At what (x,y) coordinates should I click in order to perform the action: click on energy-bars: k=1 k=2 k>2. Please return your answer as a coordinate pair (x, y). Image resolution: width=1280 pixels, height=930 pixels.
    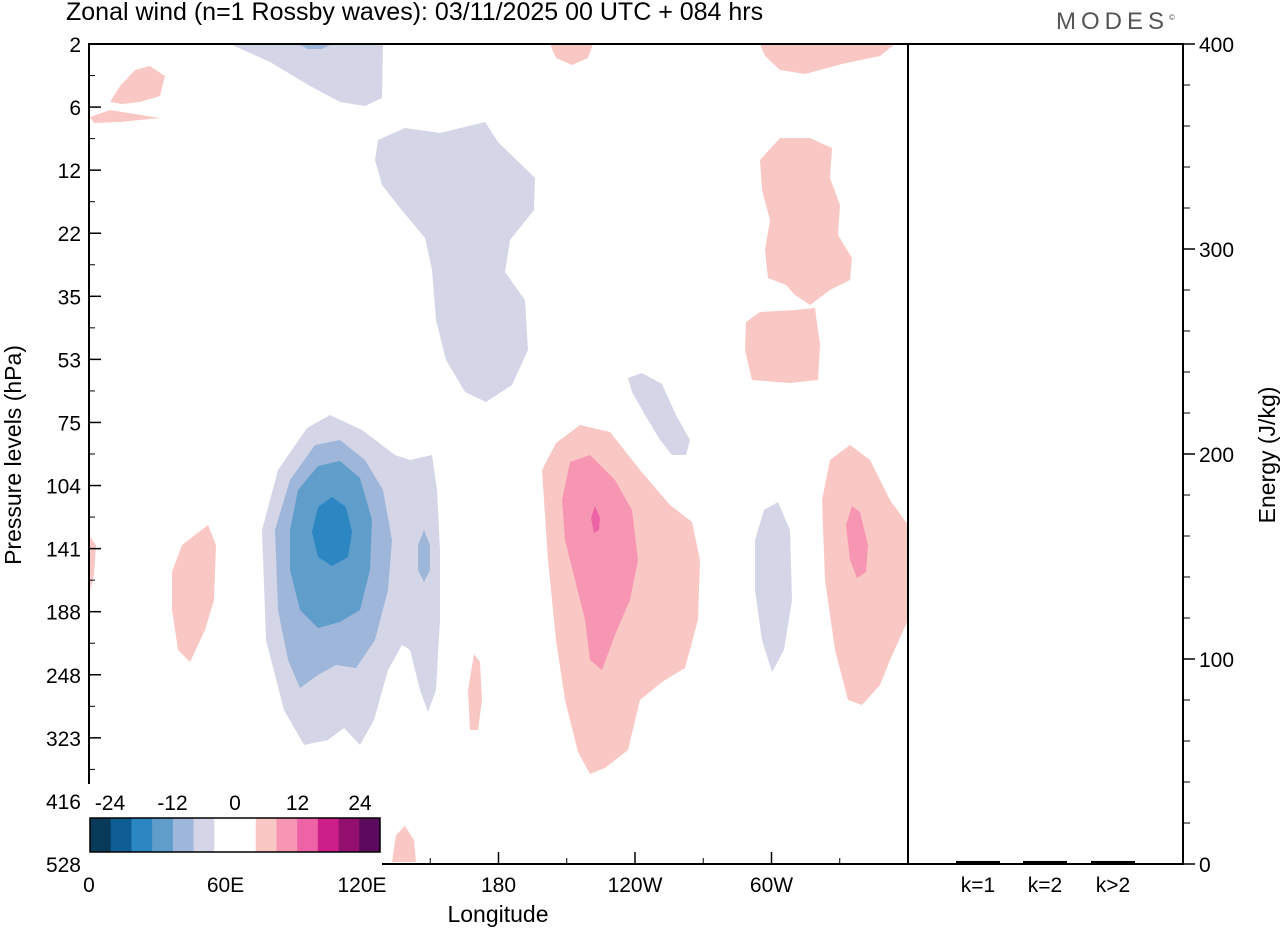
    Looking at the image, I should click on (1045, 878).